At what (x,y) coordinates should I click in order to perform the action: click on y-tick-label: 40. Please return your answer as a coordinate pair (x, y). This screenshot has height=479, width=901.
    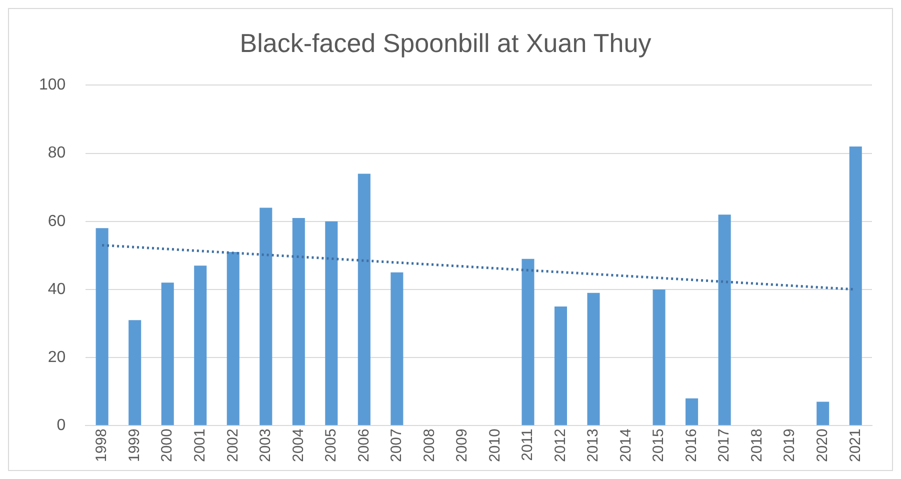
    Looking at the image, I should click on (57, 289).